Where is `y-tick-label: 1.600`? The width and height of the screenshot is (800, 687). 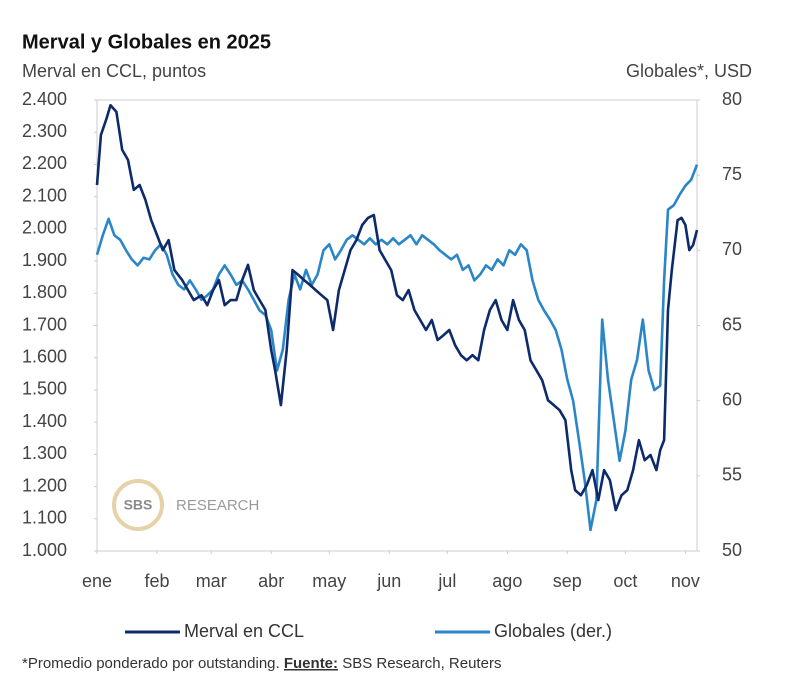
y-tick-label: 1.600 is located at coordinates (44, 356).